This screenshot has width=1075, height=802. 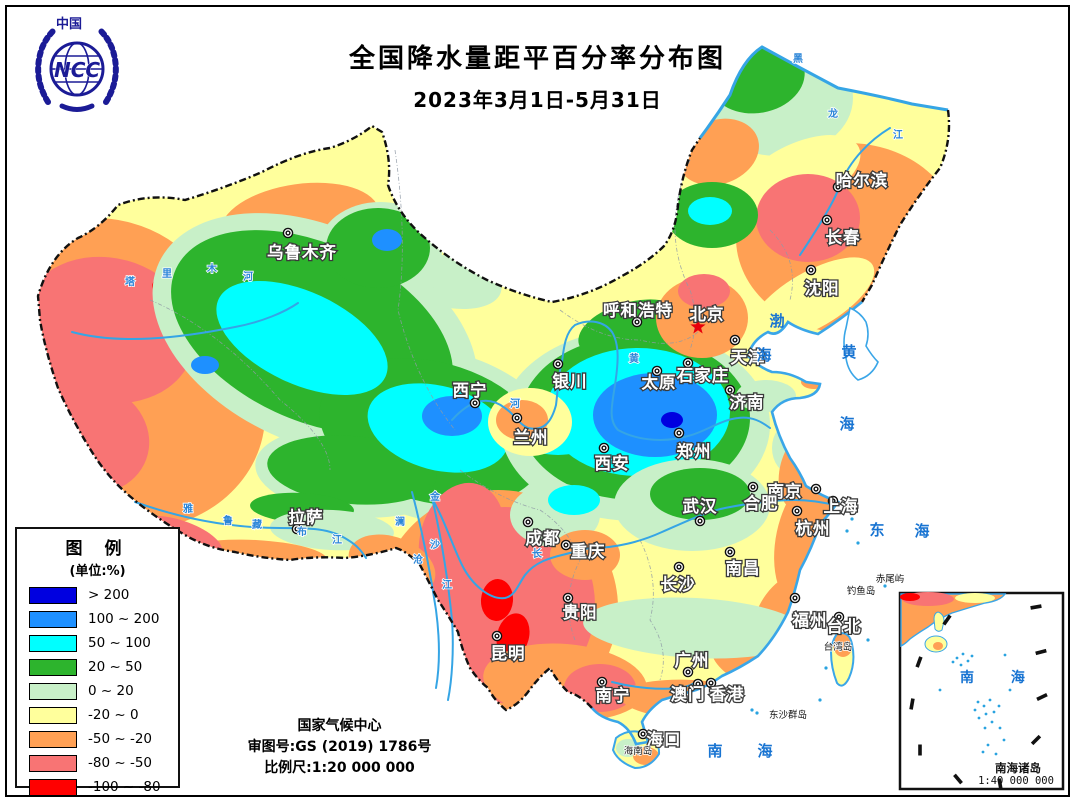 I want to click on capital-star-marker, so click(x=698, y=326).